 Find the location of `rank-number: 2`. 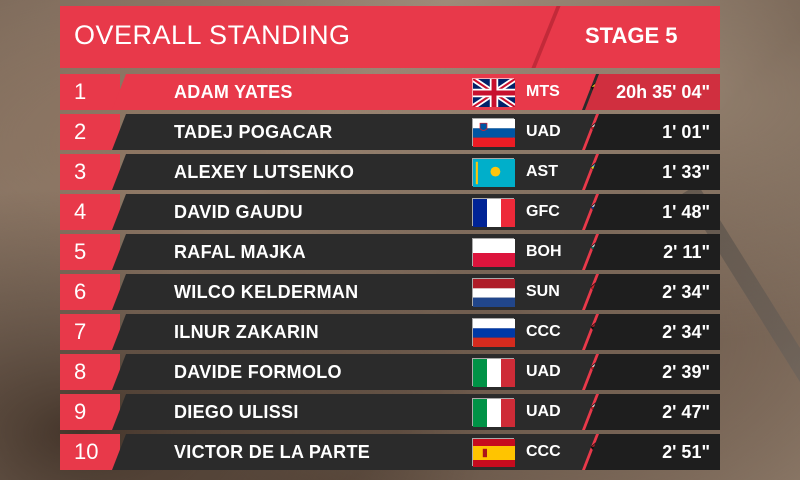

rank-number: 2 is located at coordinates (90, 132).